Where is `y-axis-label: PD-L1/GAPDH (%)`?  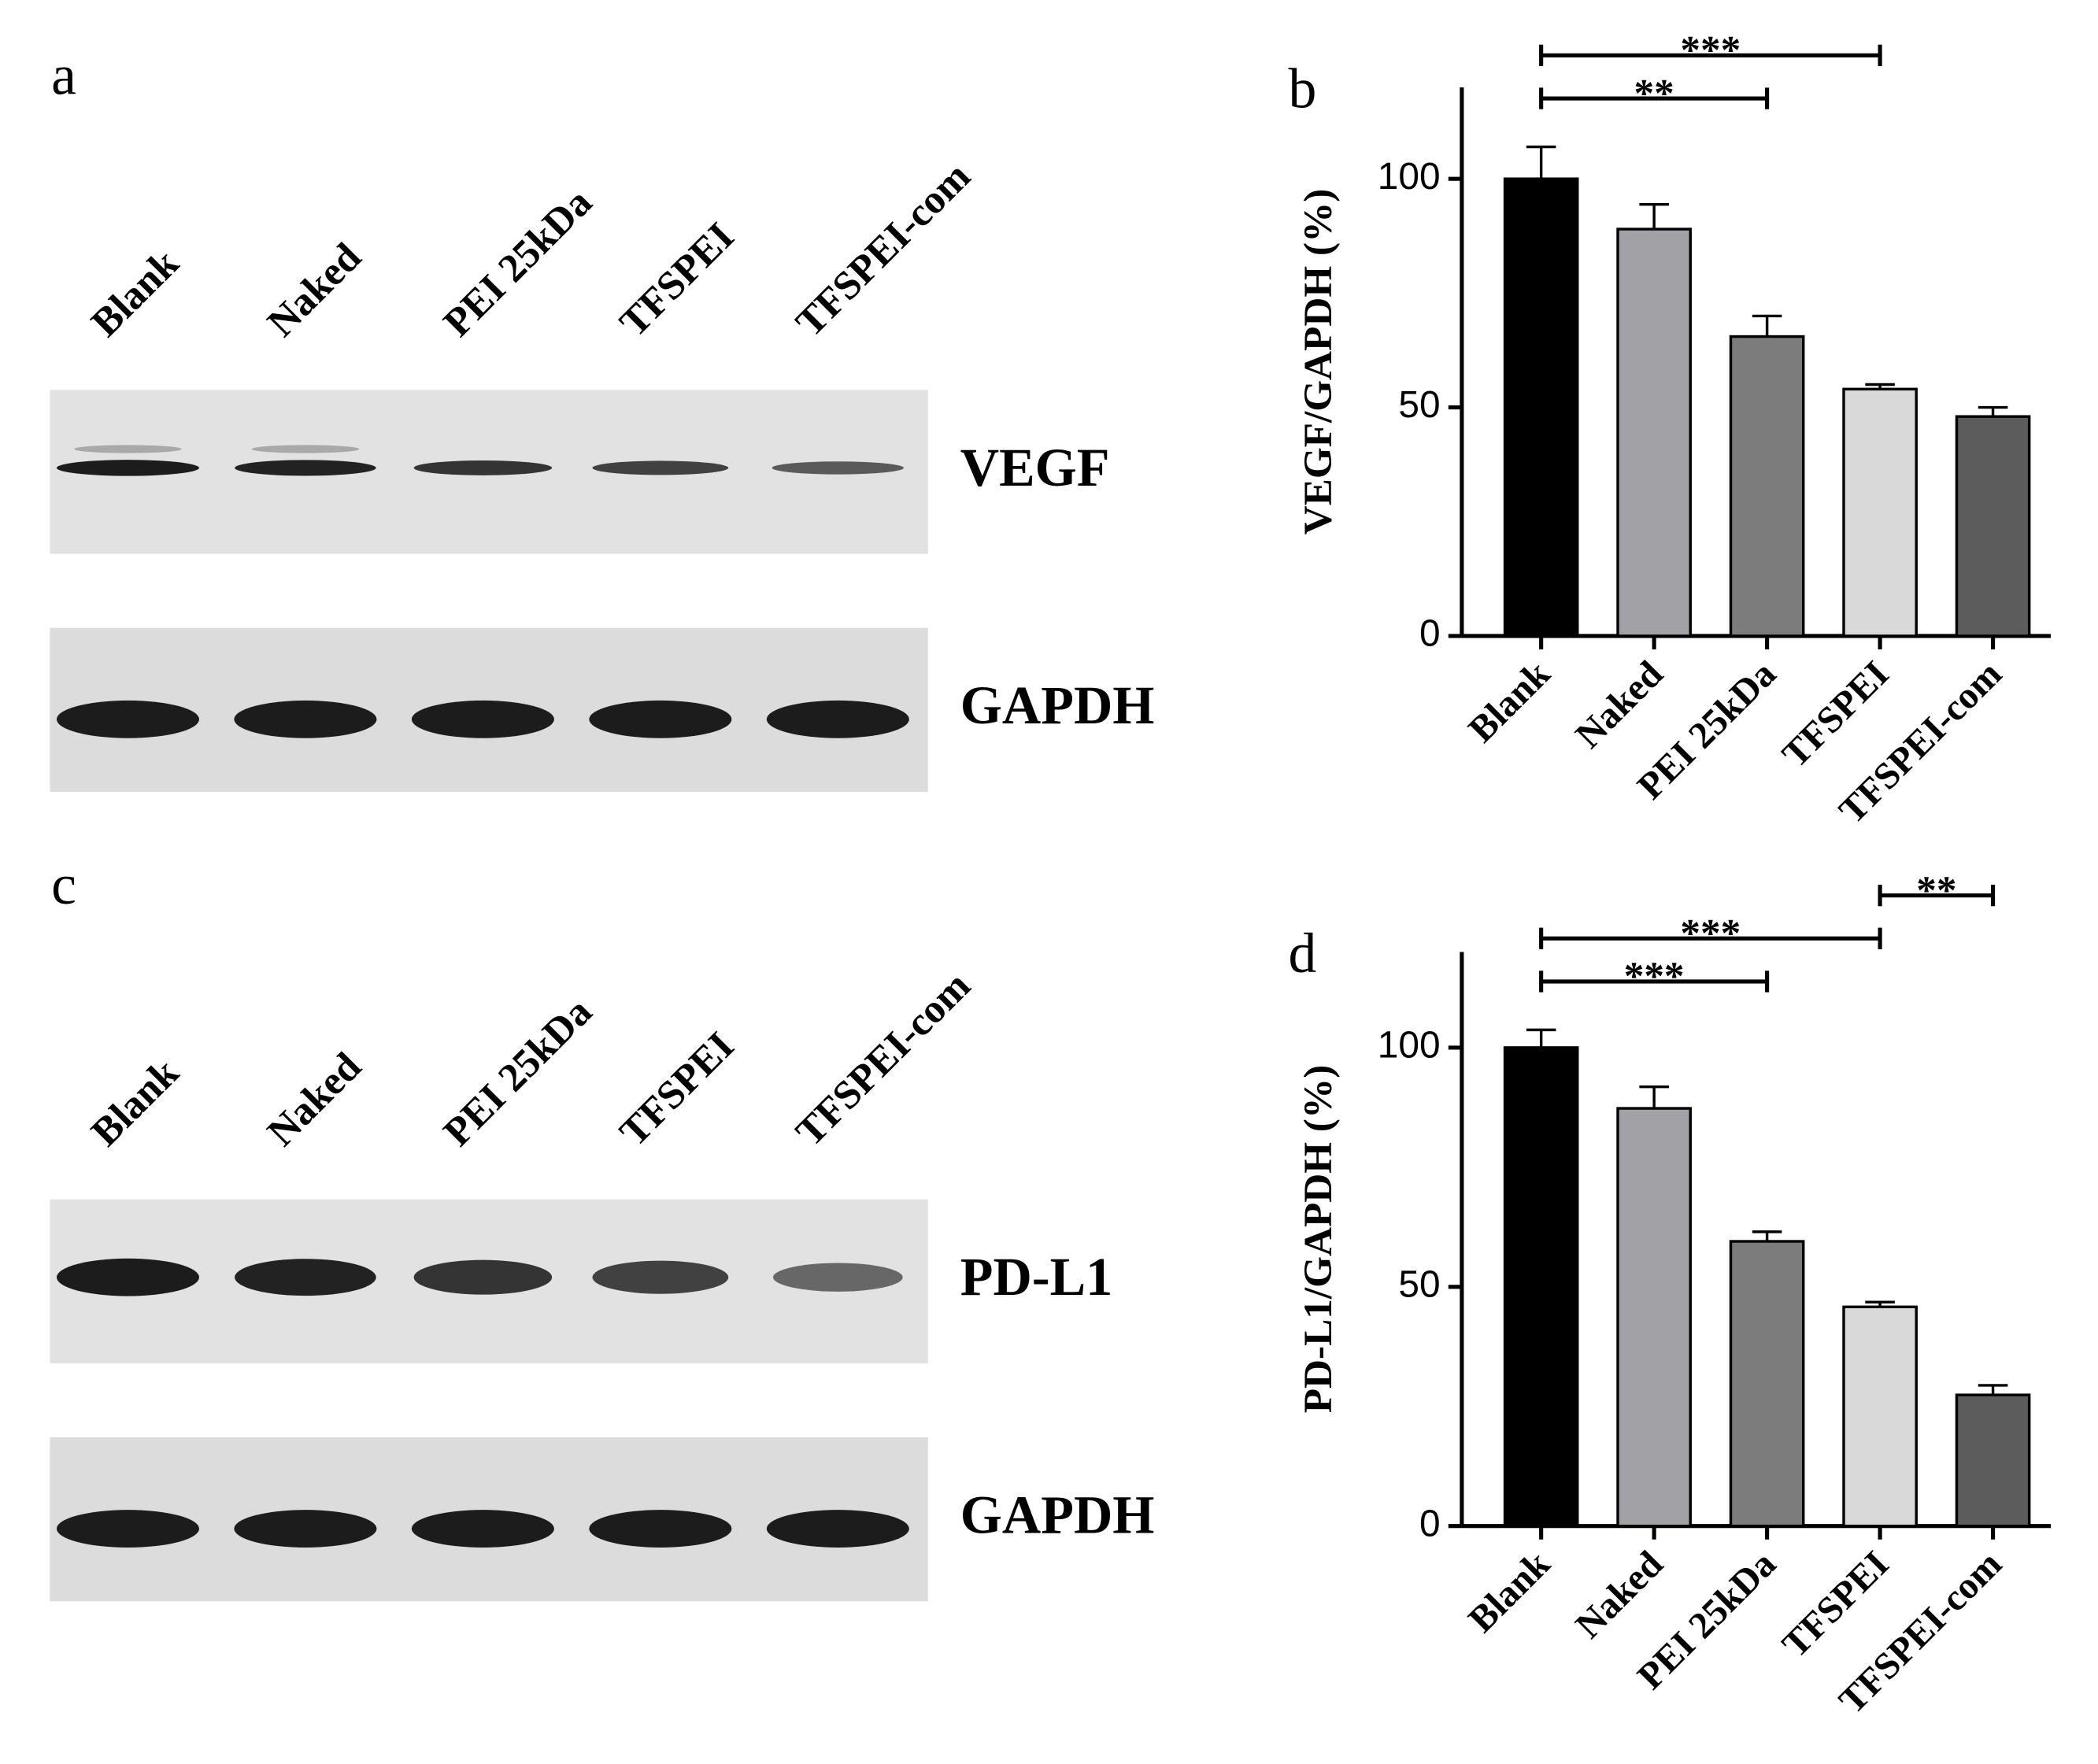
y-axis-label: PD-L1/GAPDH (%) is located at coordinates (1318, 1239).